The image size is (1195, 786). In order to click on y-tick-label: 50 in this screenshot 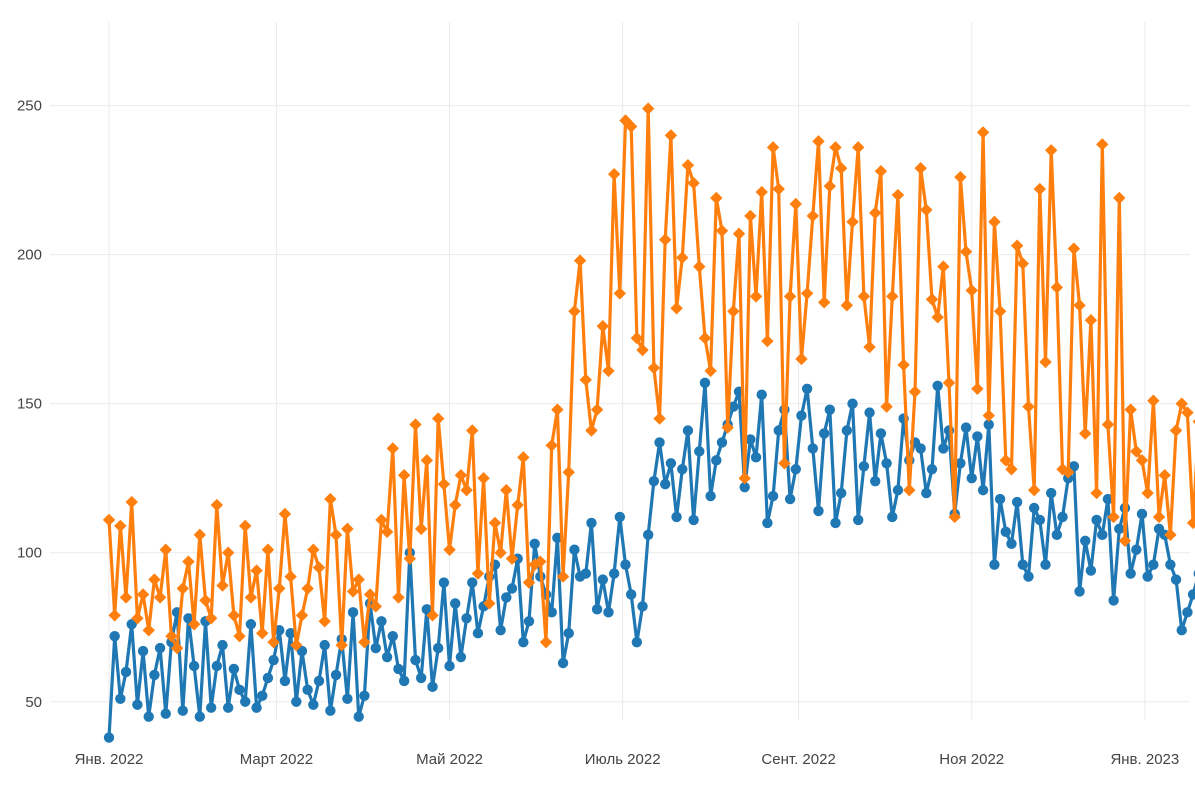, I will do `click(33, 702)`.